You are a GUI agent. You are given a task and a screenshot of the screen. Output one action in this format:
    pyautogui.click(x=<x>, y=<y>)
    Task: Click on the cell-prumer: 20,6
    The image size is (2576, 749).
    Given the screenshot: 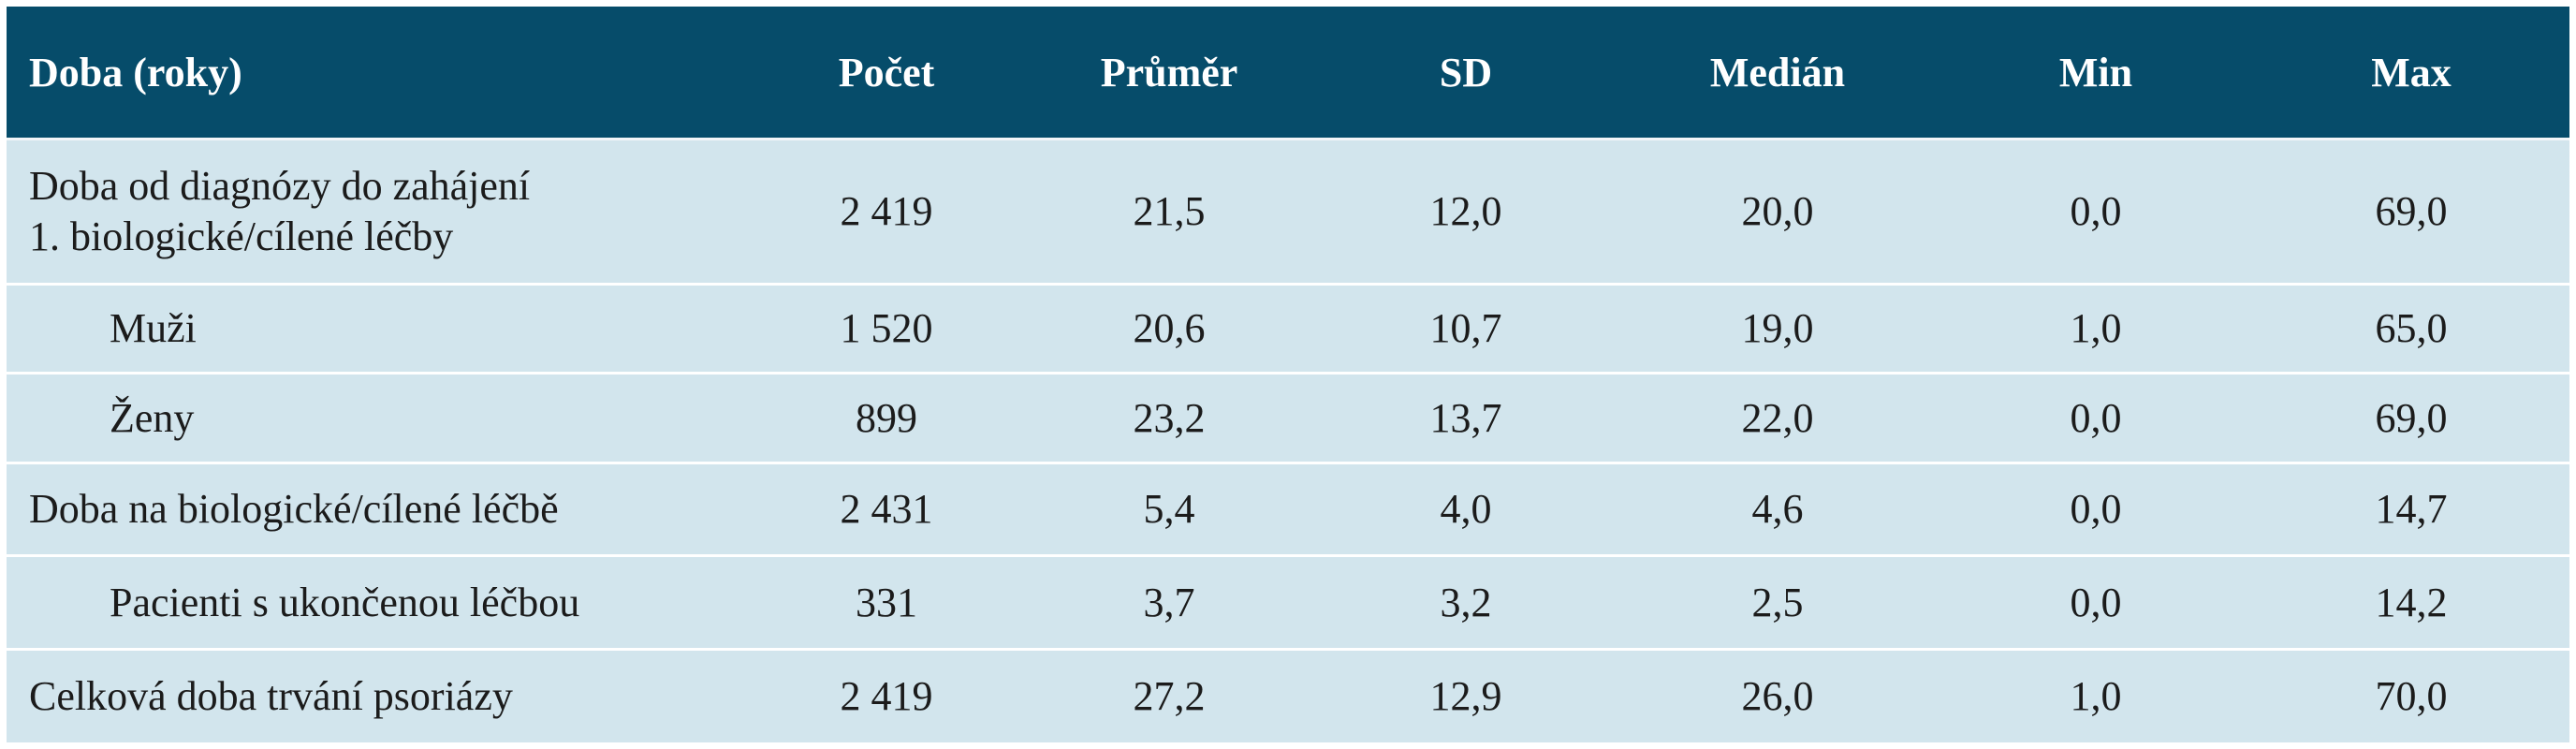 What is the action you would take?
    pyautogui.click(x=1169, y=328)
    